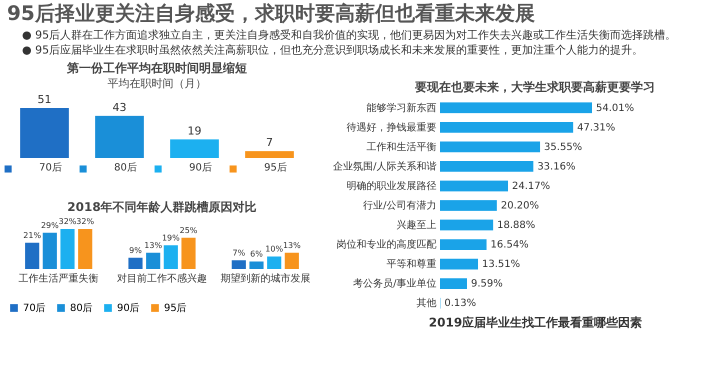  I want to click on data-label: 54.01%, so click(615, 108).